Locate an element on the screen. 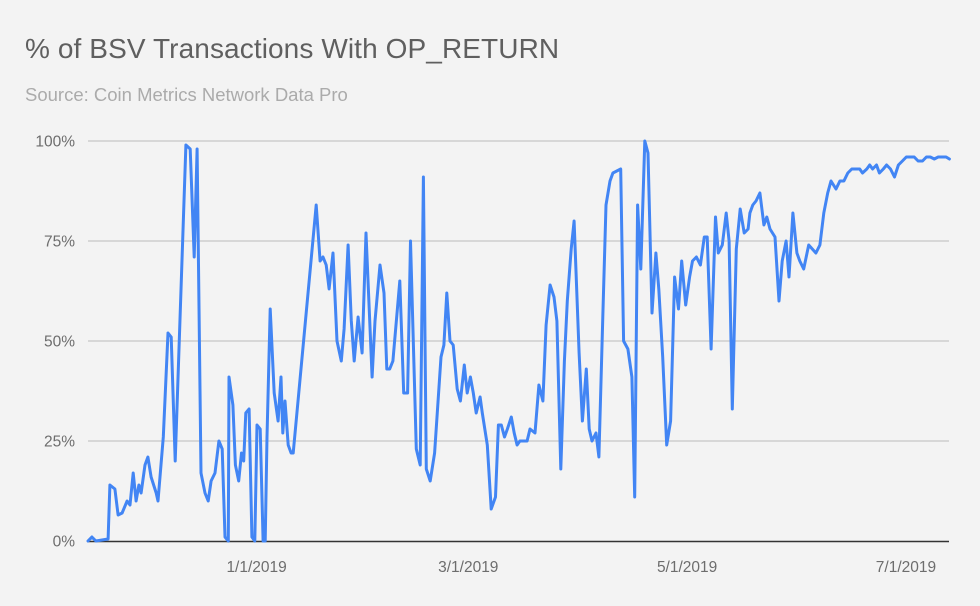  chart-subtitle: Source: Coin Metrics Network Data Pro is located at coordinates (186, 94).